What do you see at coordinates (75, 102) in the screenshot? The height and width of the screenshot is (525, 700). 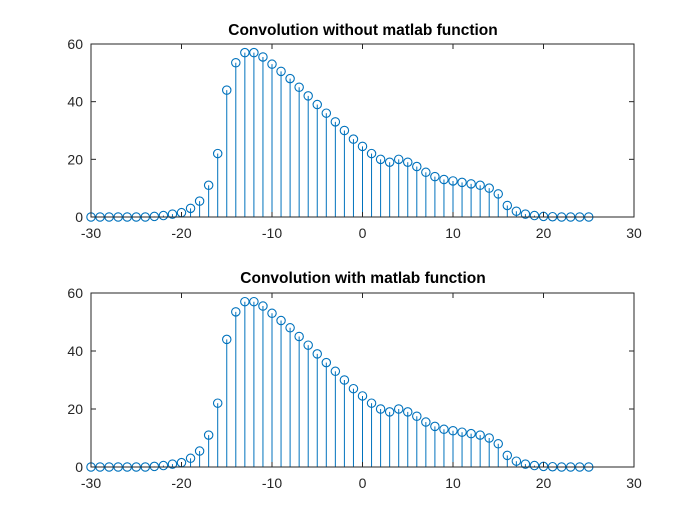 I see `y-tick-label: 40` at bounding box center [75, 102].